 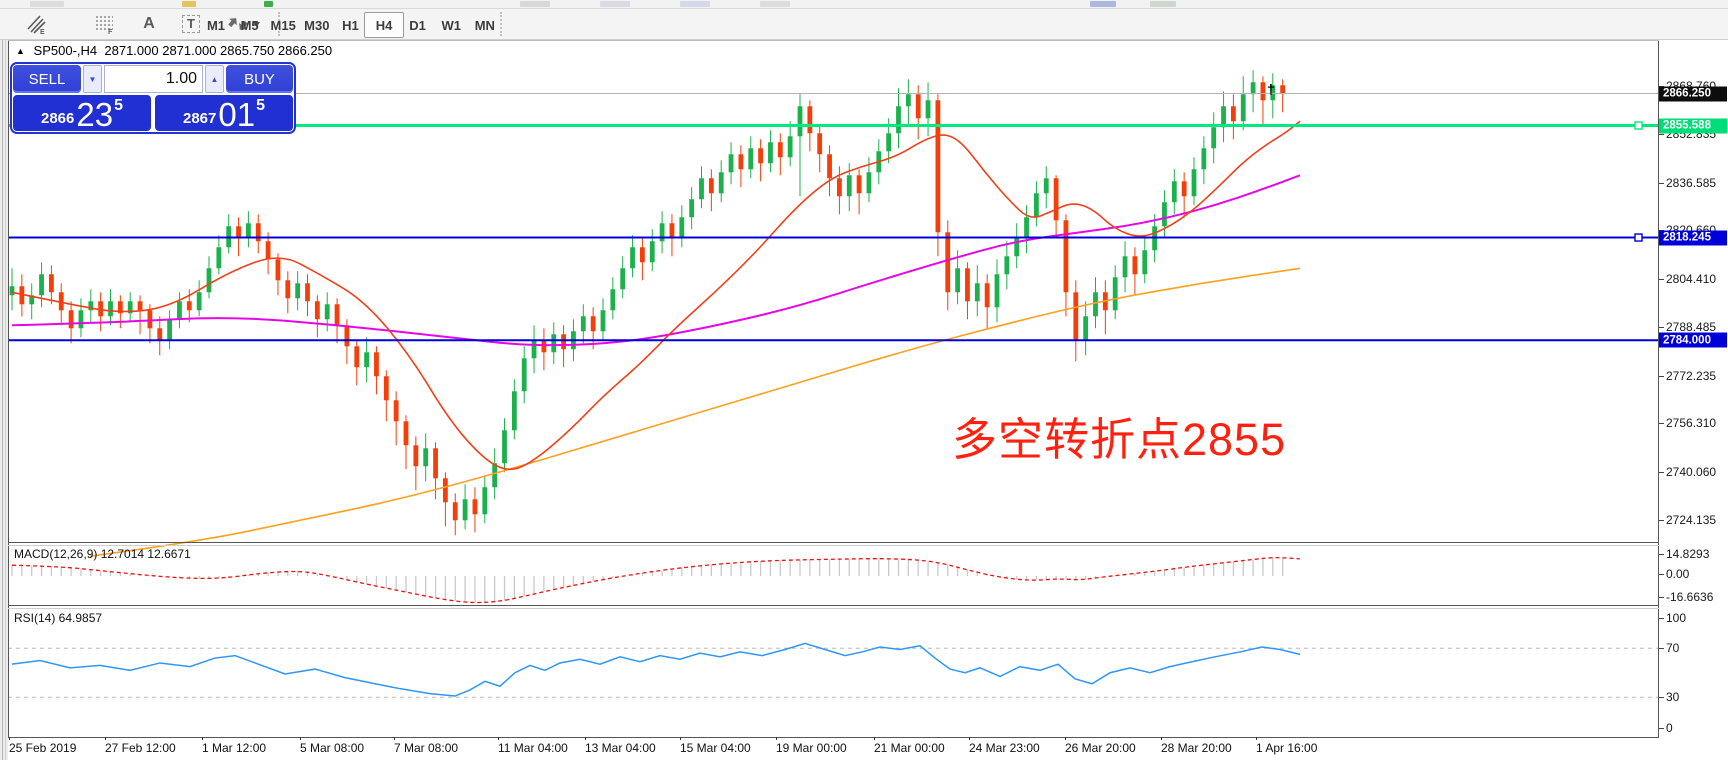 I want to click on price-axis-tick: 2724.135, so click(x=1687, y=519).